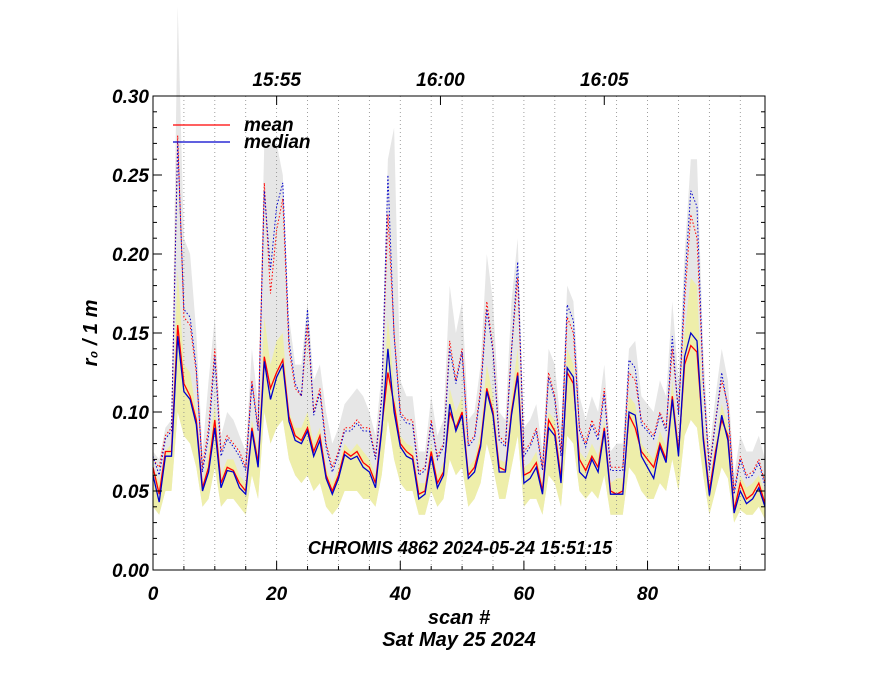  What do you see at coordinates (130, 413) in the screenshot?
I see `y-tick-label: 0.10` at bounding box center [130, 413].